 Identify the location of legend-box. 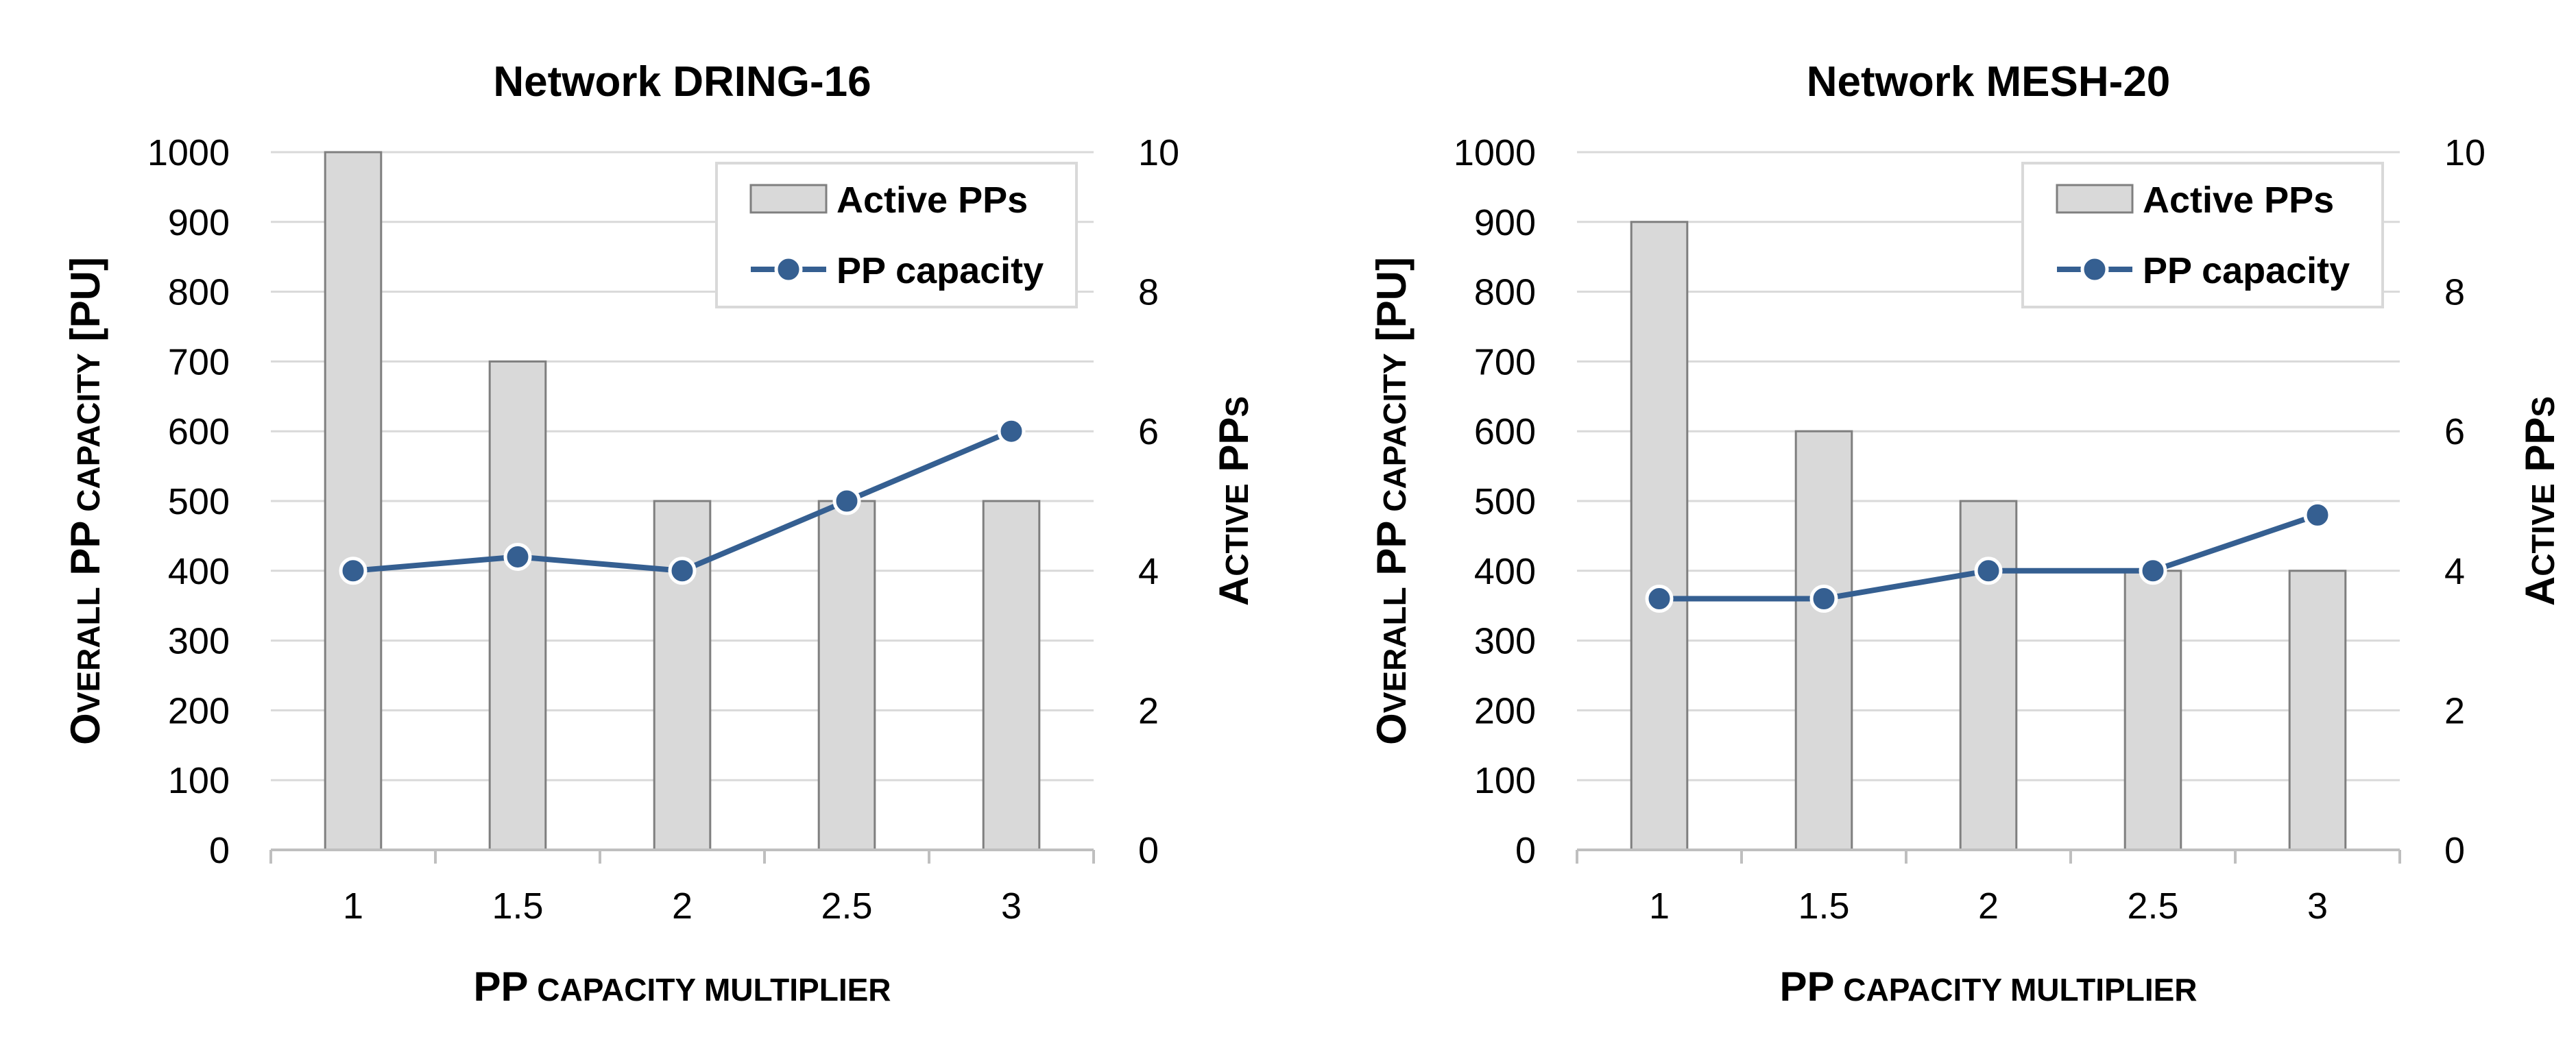
(2202, 235).